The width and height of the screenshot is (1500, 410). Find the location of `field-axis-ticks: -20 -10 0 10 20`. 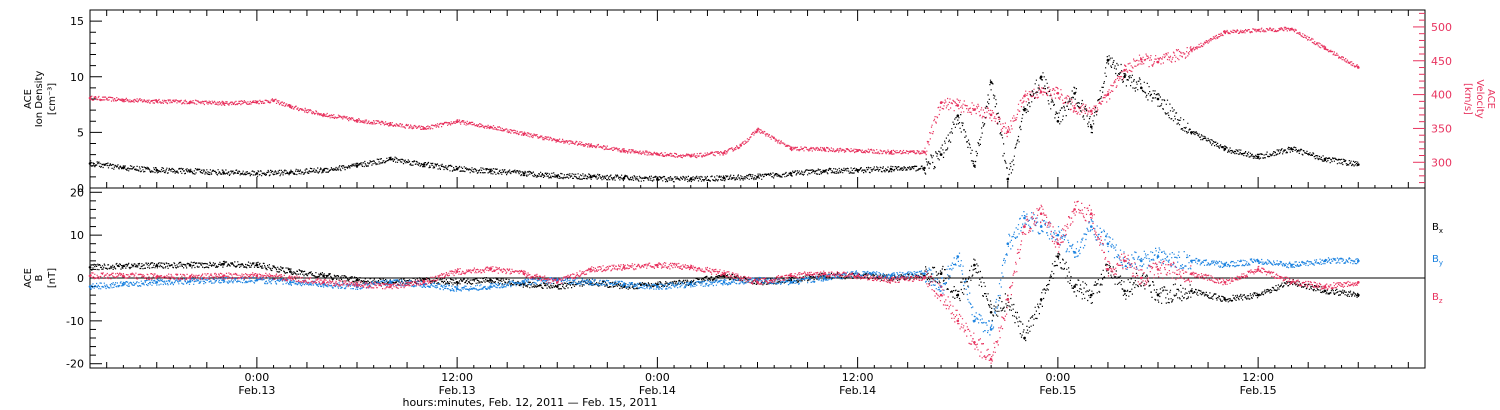

field-axis-ticks: -20 -10 0 10 20 is located at coordinates (84, 278).